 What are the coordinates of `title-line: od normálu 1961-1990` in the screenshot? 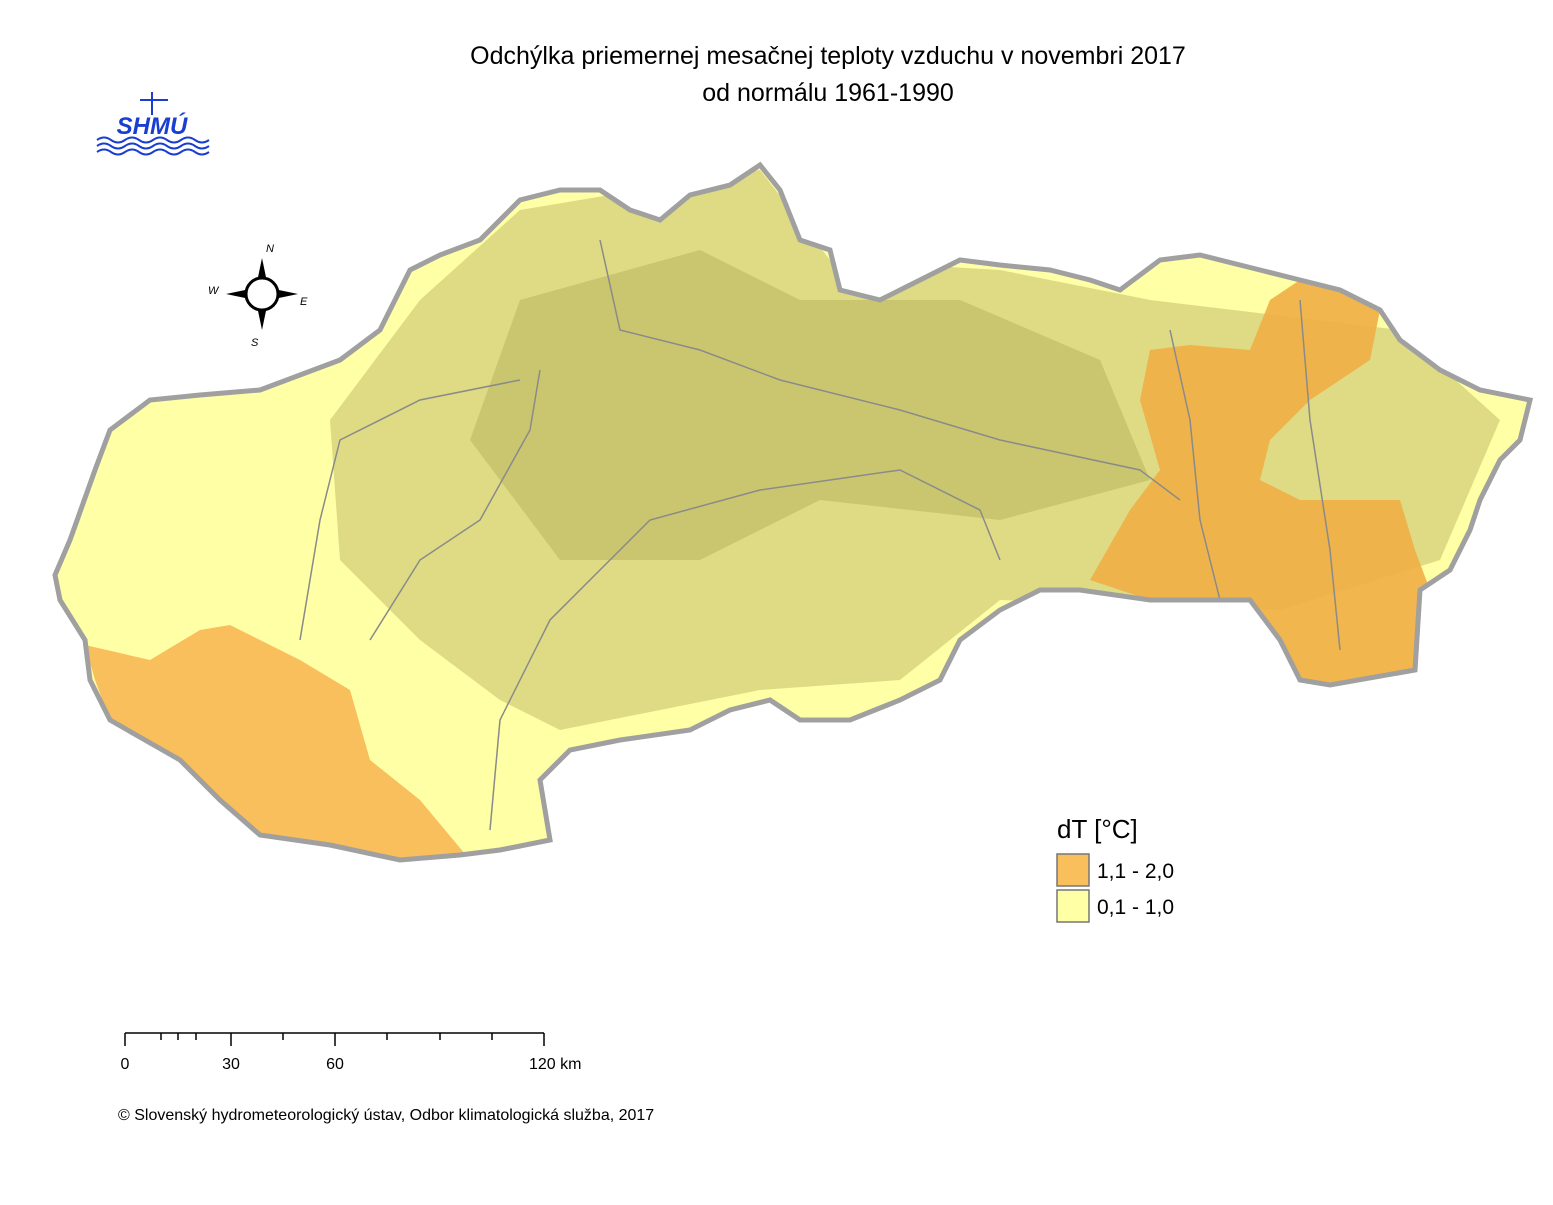 It's located at (828, 93).